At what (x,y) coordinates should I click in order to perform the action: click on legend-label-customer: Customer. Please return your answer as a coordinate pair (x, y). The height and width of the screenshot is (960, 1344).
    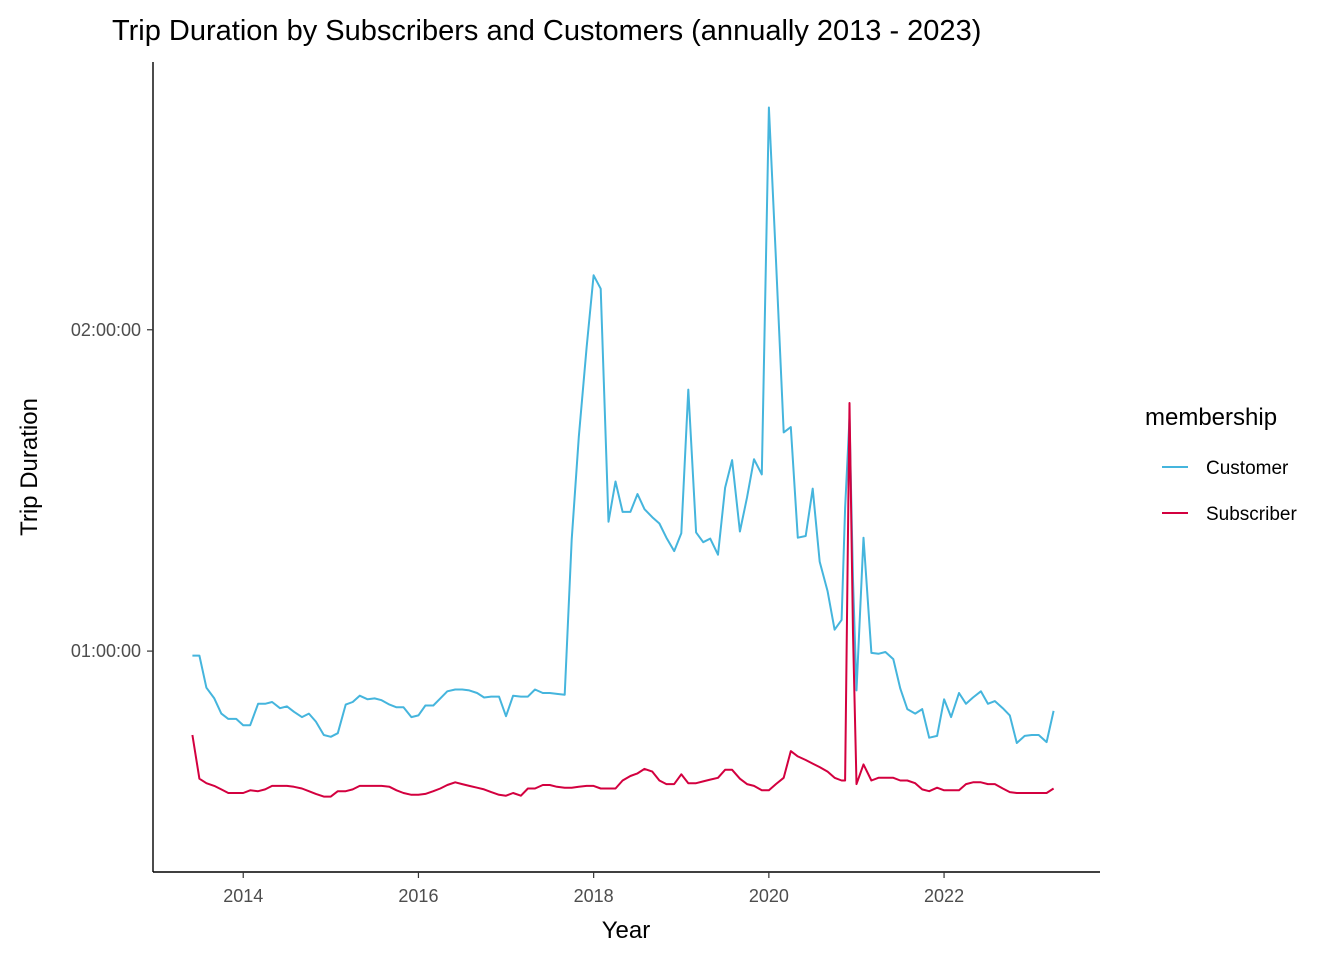
    Looking at the image, I should click on (1247, 468).